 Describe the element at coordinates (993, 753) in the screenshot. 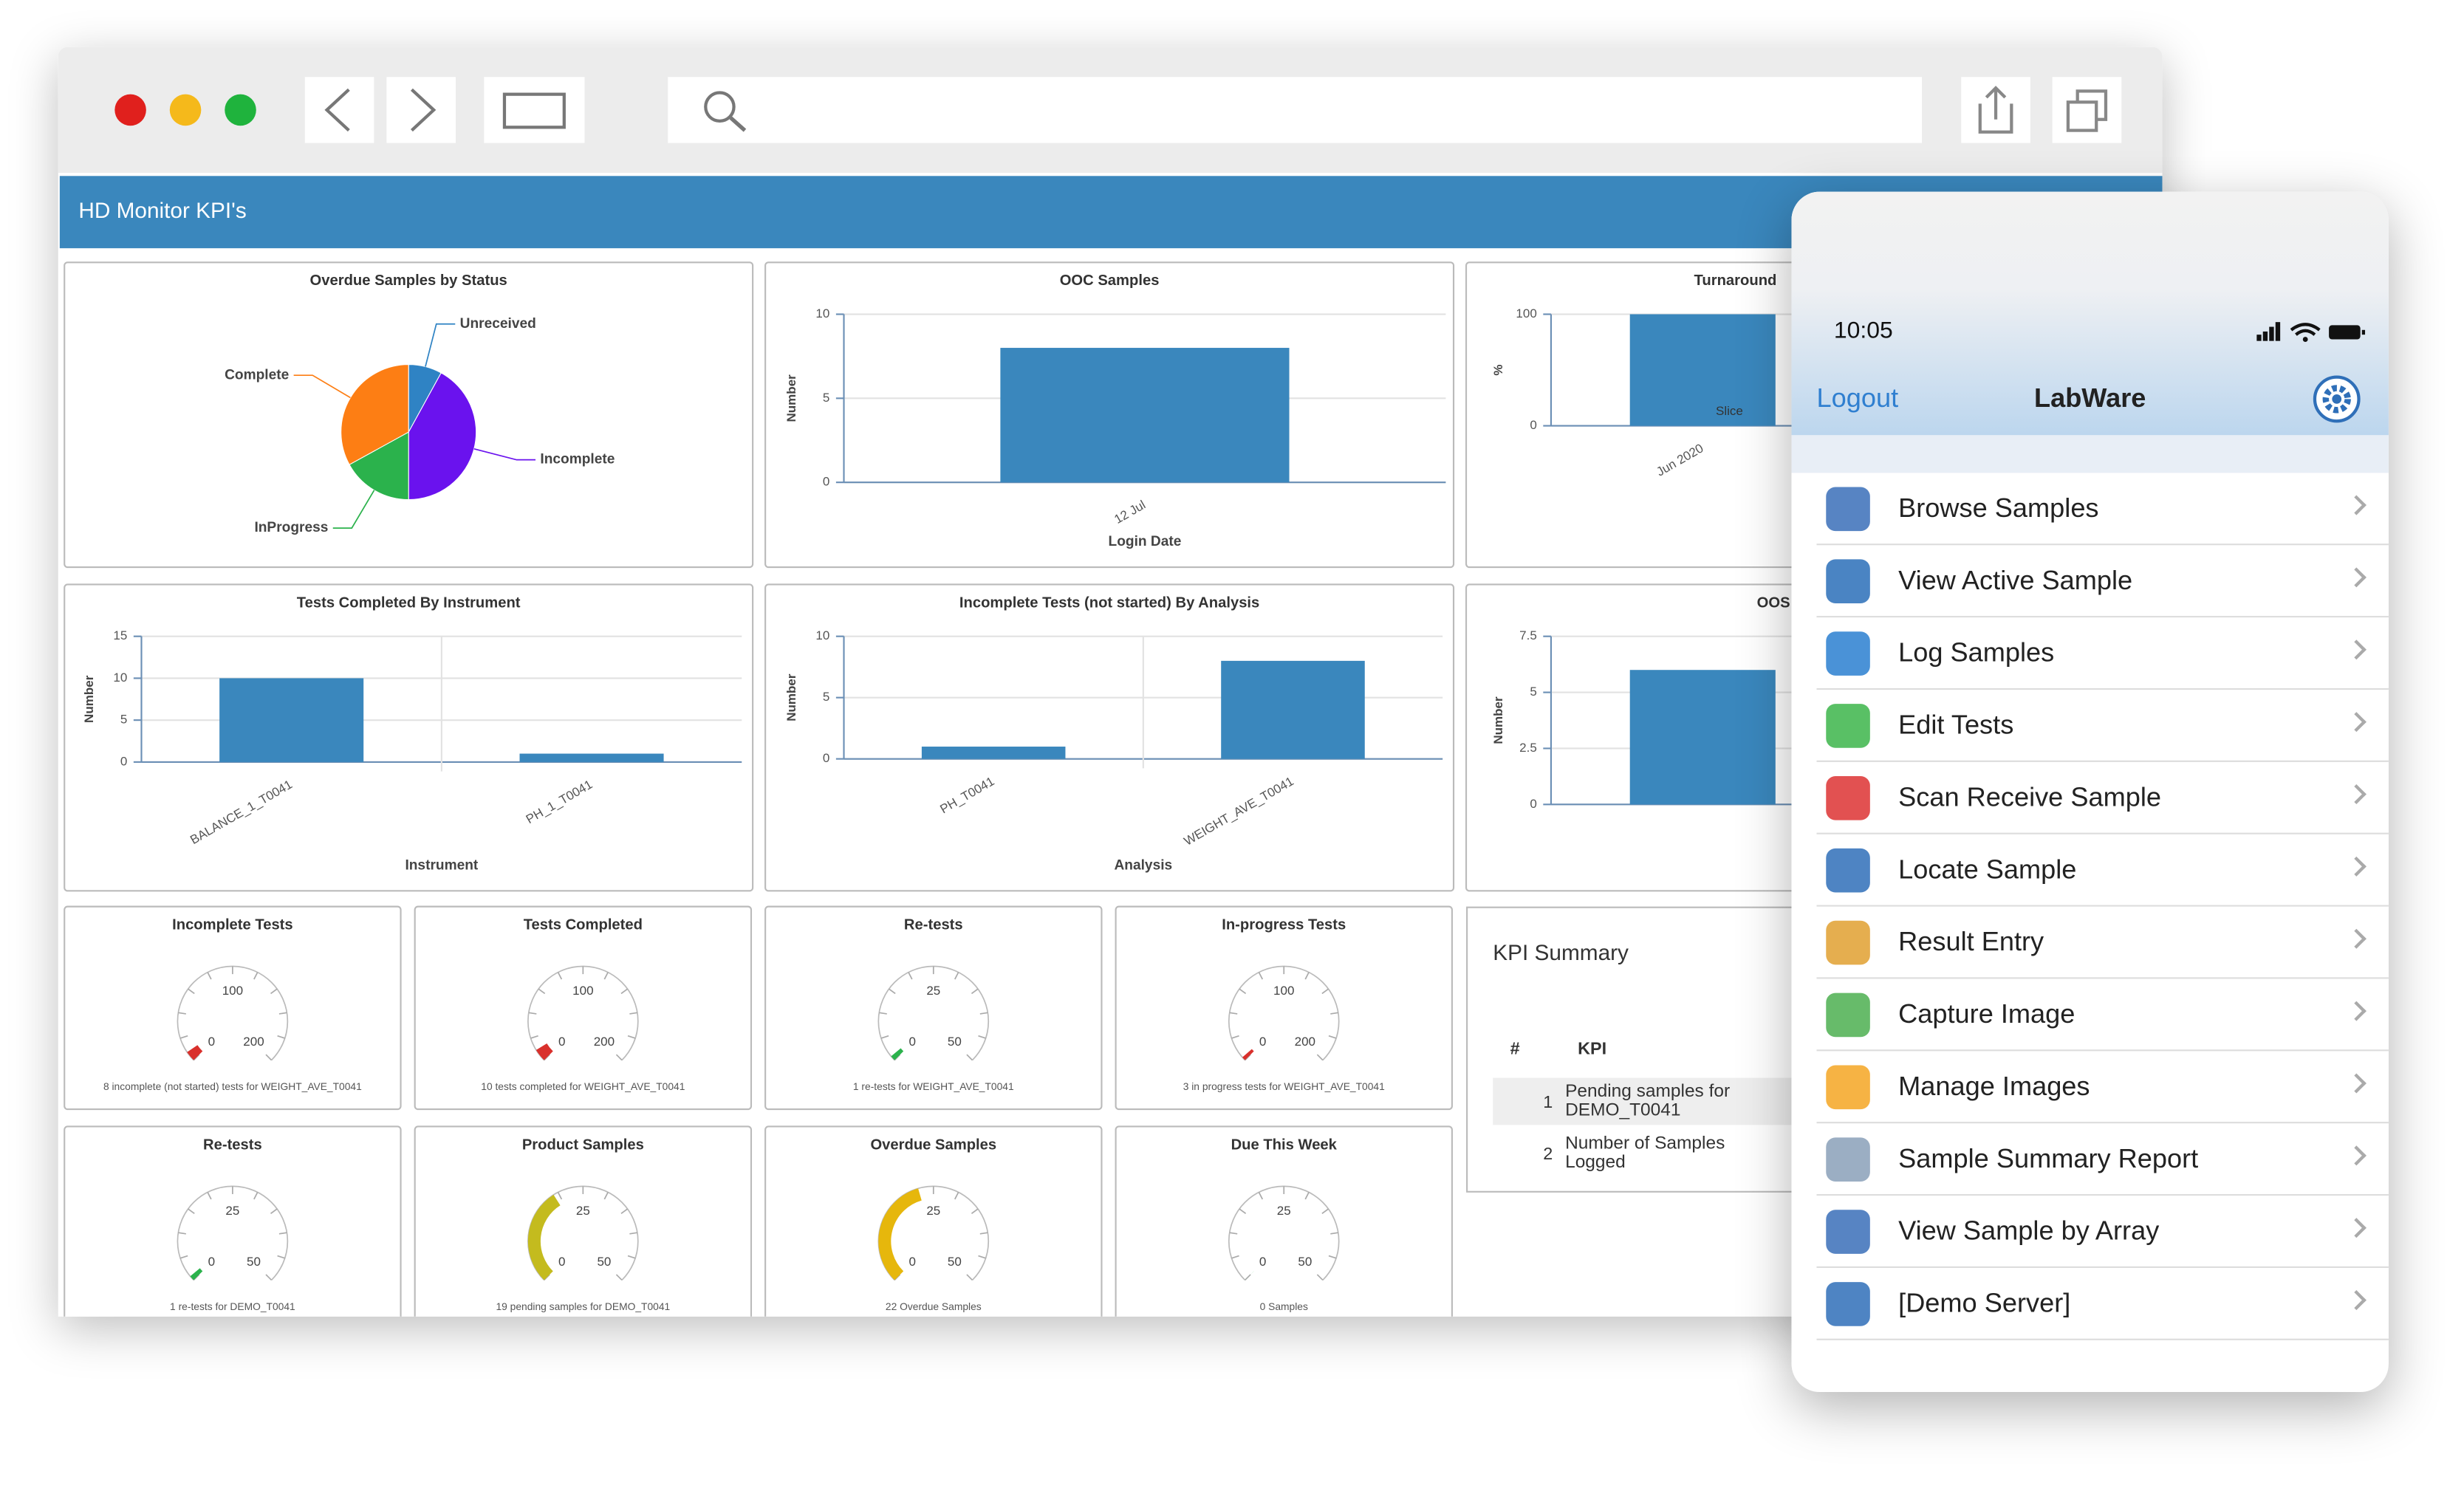

I see `bar` at that location.